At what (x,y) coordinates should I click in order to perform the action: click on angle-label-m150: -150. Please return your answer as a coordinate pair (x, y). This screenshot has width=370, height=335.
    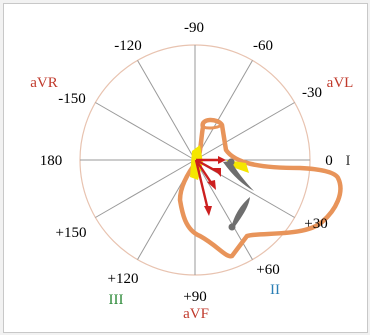
    Looking at the image, I should click on (72, 99).